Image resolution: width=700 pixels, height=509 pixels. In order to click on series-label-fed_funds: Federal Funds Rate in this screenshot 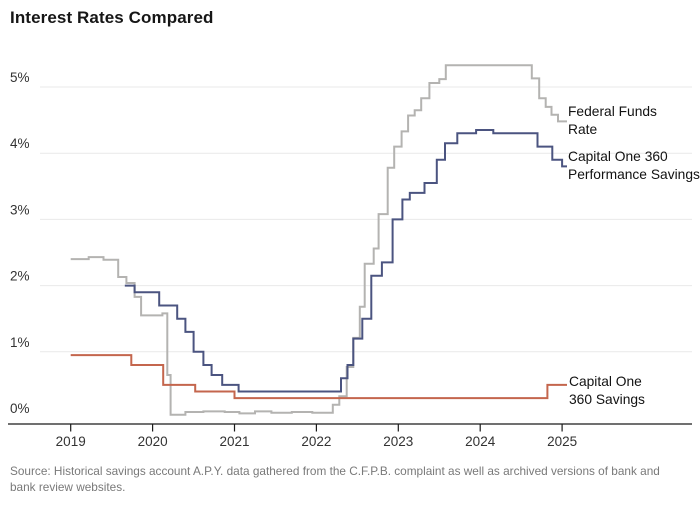, I will do `click(612, 120)`.